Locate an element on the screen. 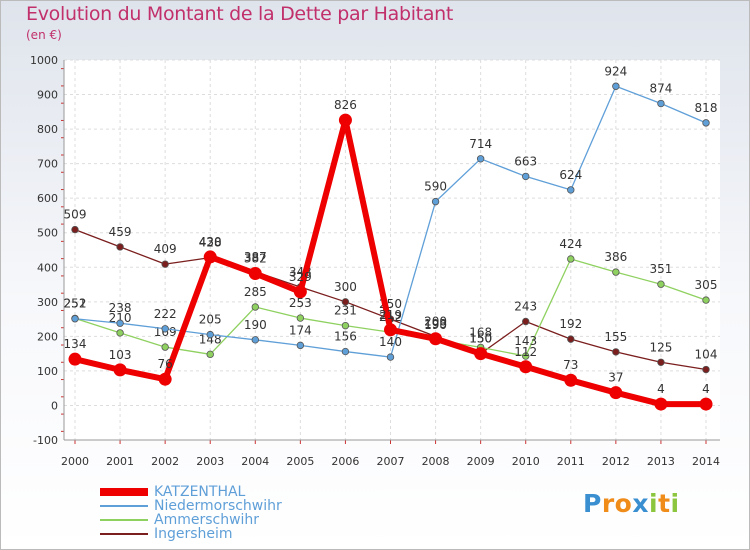 This screenshot has height=550, width=750. data-label-katzenthal: 219 is located at coordinates (390, 315).